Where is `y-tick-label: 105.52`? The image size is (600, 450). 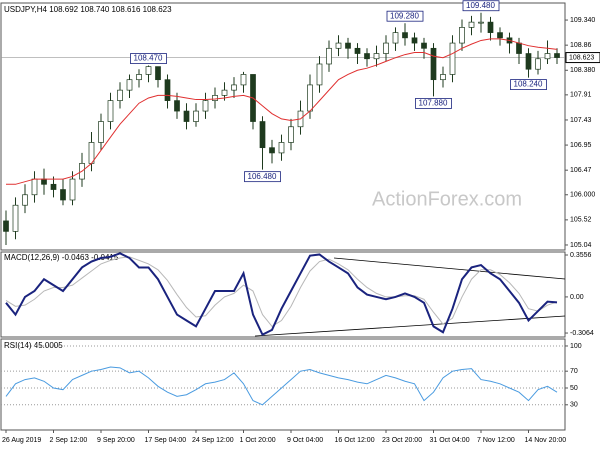
y-tick-label: 105.52 is located at coordinates (581, 220).